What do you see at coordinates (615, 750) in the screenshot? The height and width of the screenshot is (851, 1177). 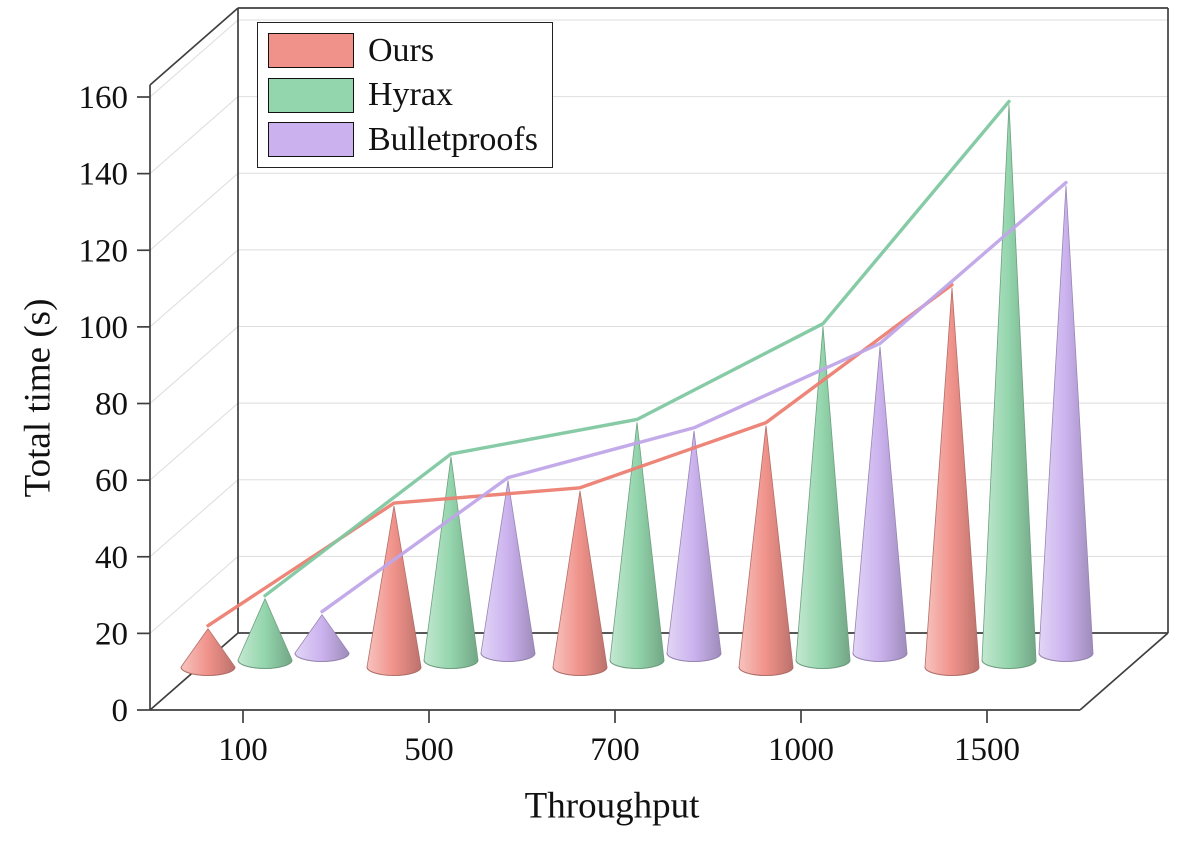 I see `svg-text: 700` at bounding box center [615, 750].